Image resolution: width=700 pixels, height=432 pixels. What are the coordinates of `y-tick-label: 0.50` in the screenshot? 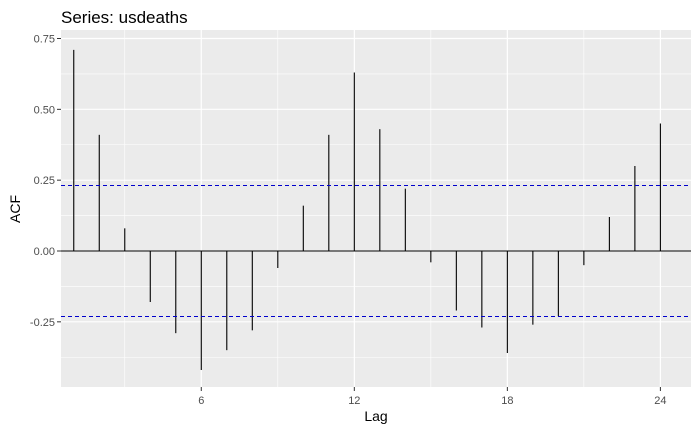 It's located at (44, 110).